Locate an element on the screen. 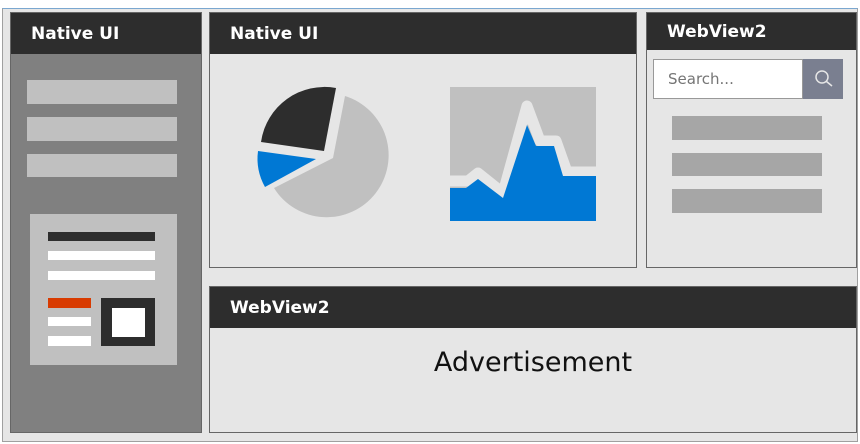 This screenshot has width=860, height=444. area-chart-fill is located at coordinates (523, 173).